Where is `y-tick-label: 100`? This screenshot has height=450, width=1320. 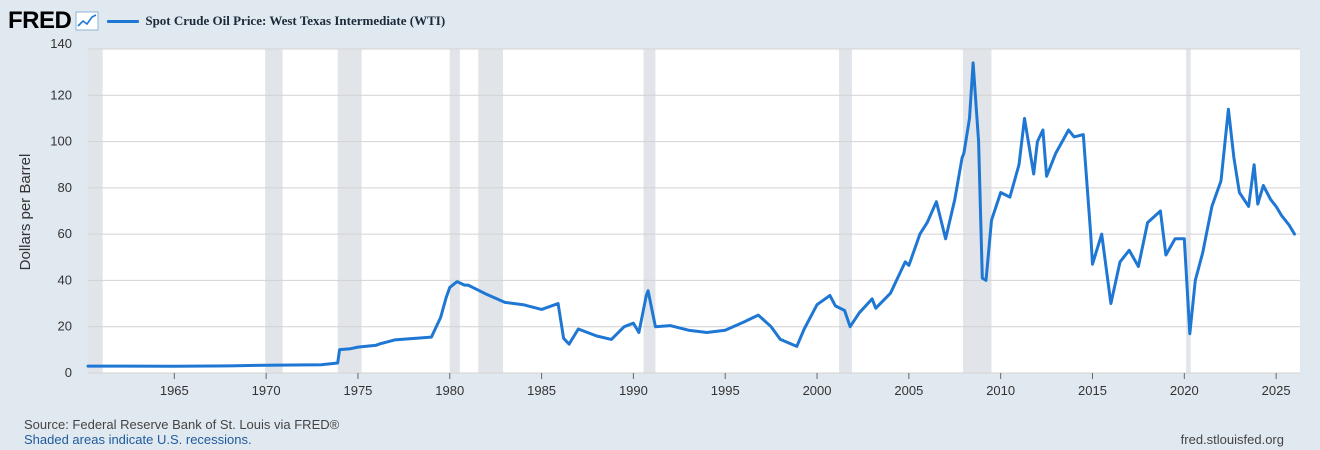
y-tick-label: 100 is located at coordinates (61, 141).